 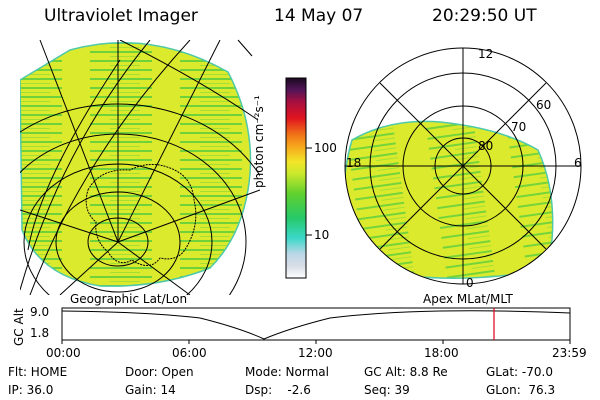 What do you see at coordinates (468, 299) in the screenshot?
I see `right-panel-label: Apex MLat/MLT` at bounding box center [468, 299].